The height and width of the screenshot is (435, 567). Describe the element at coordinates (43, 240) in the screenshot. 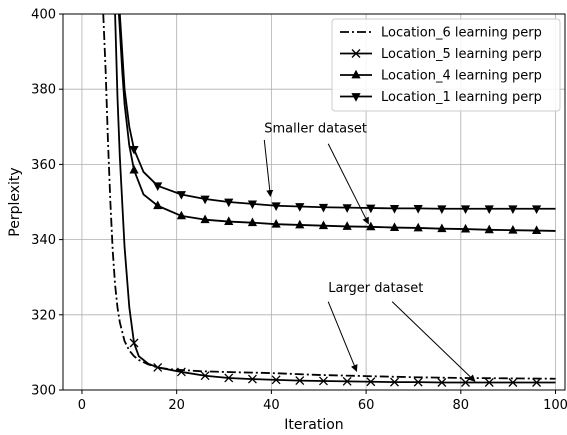

I see `y-tick-label: 340` at that location.